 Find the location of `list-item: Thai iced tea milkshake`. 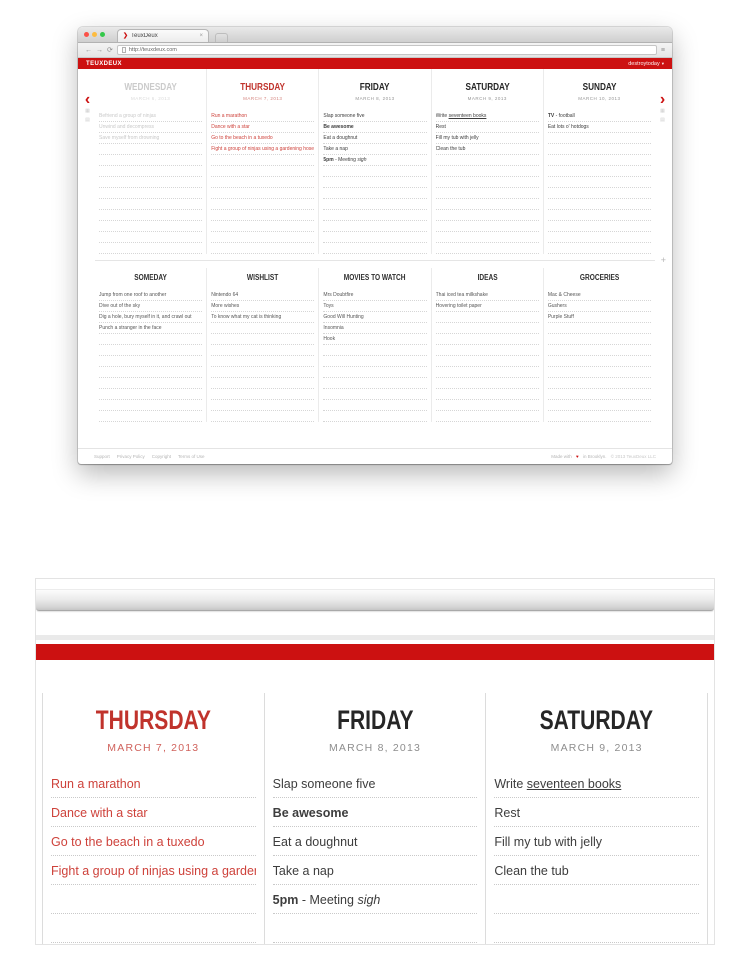

list-item: Thai iced tea milkshake is located at coordinates (487, 295).